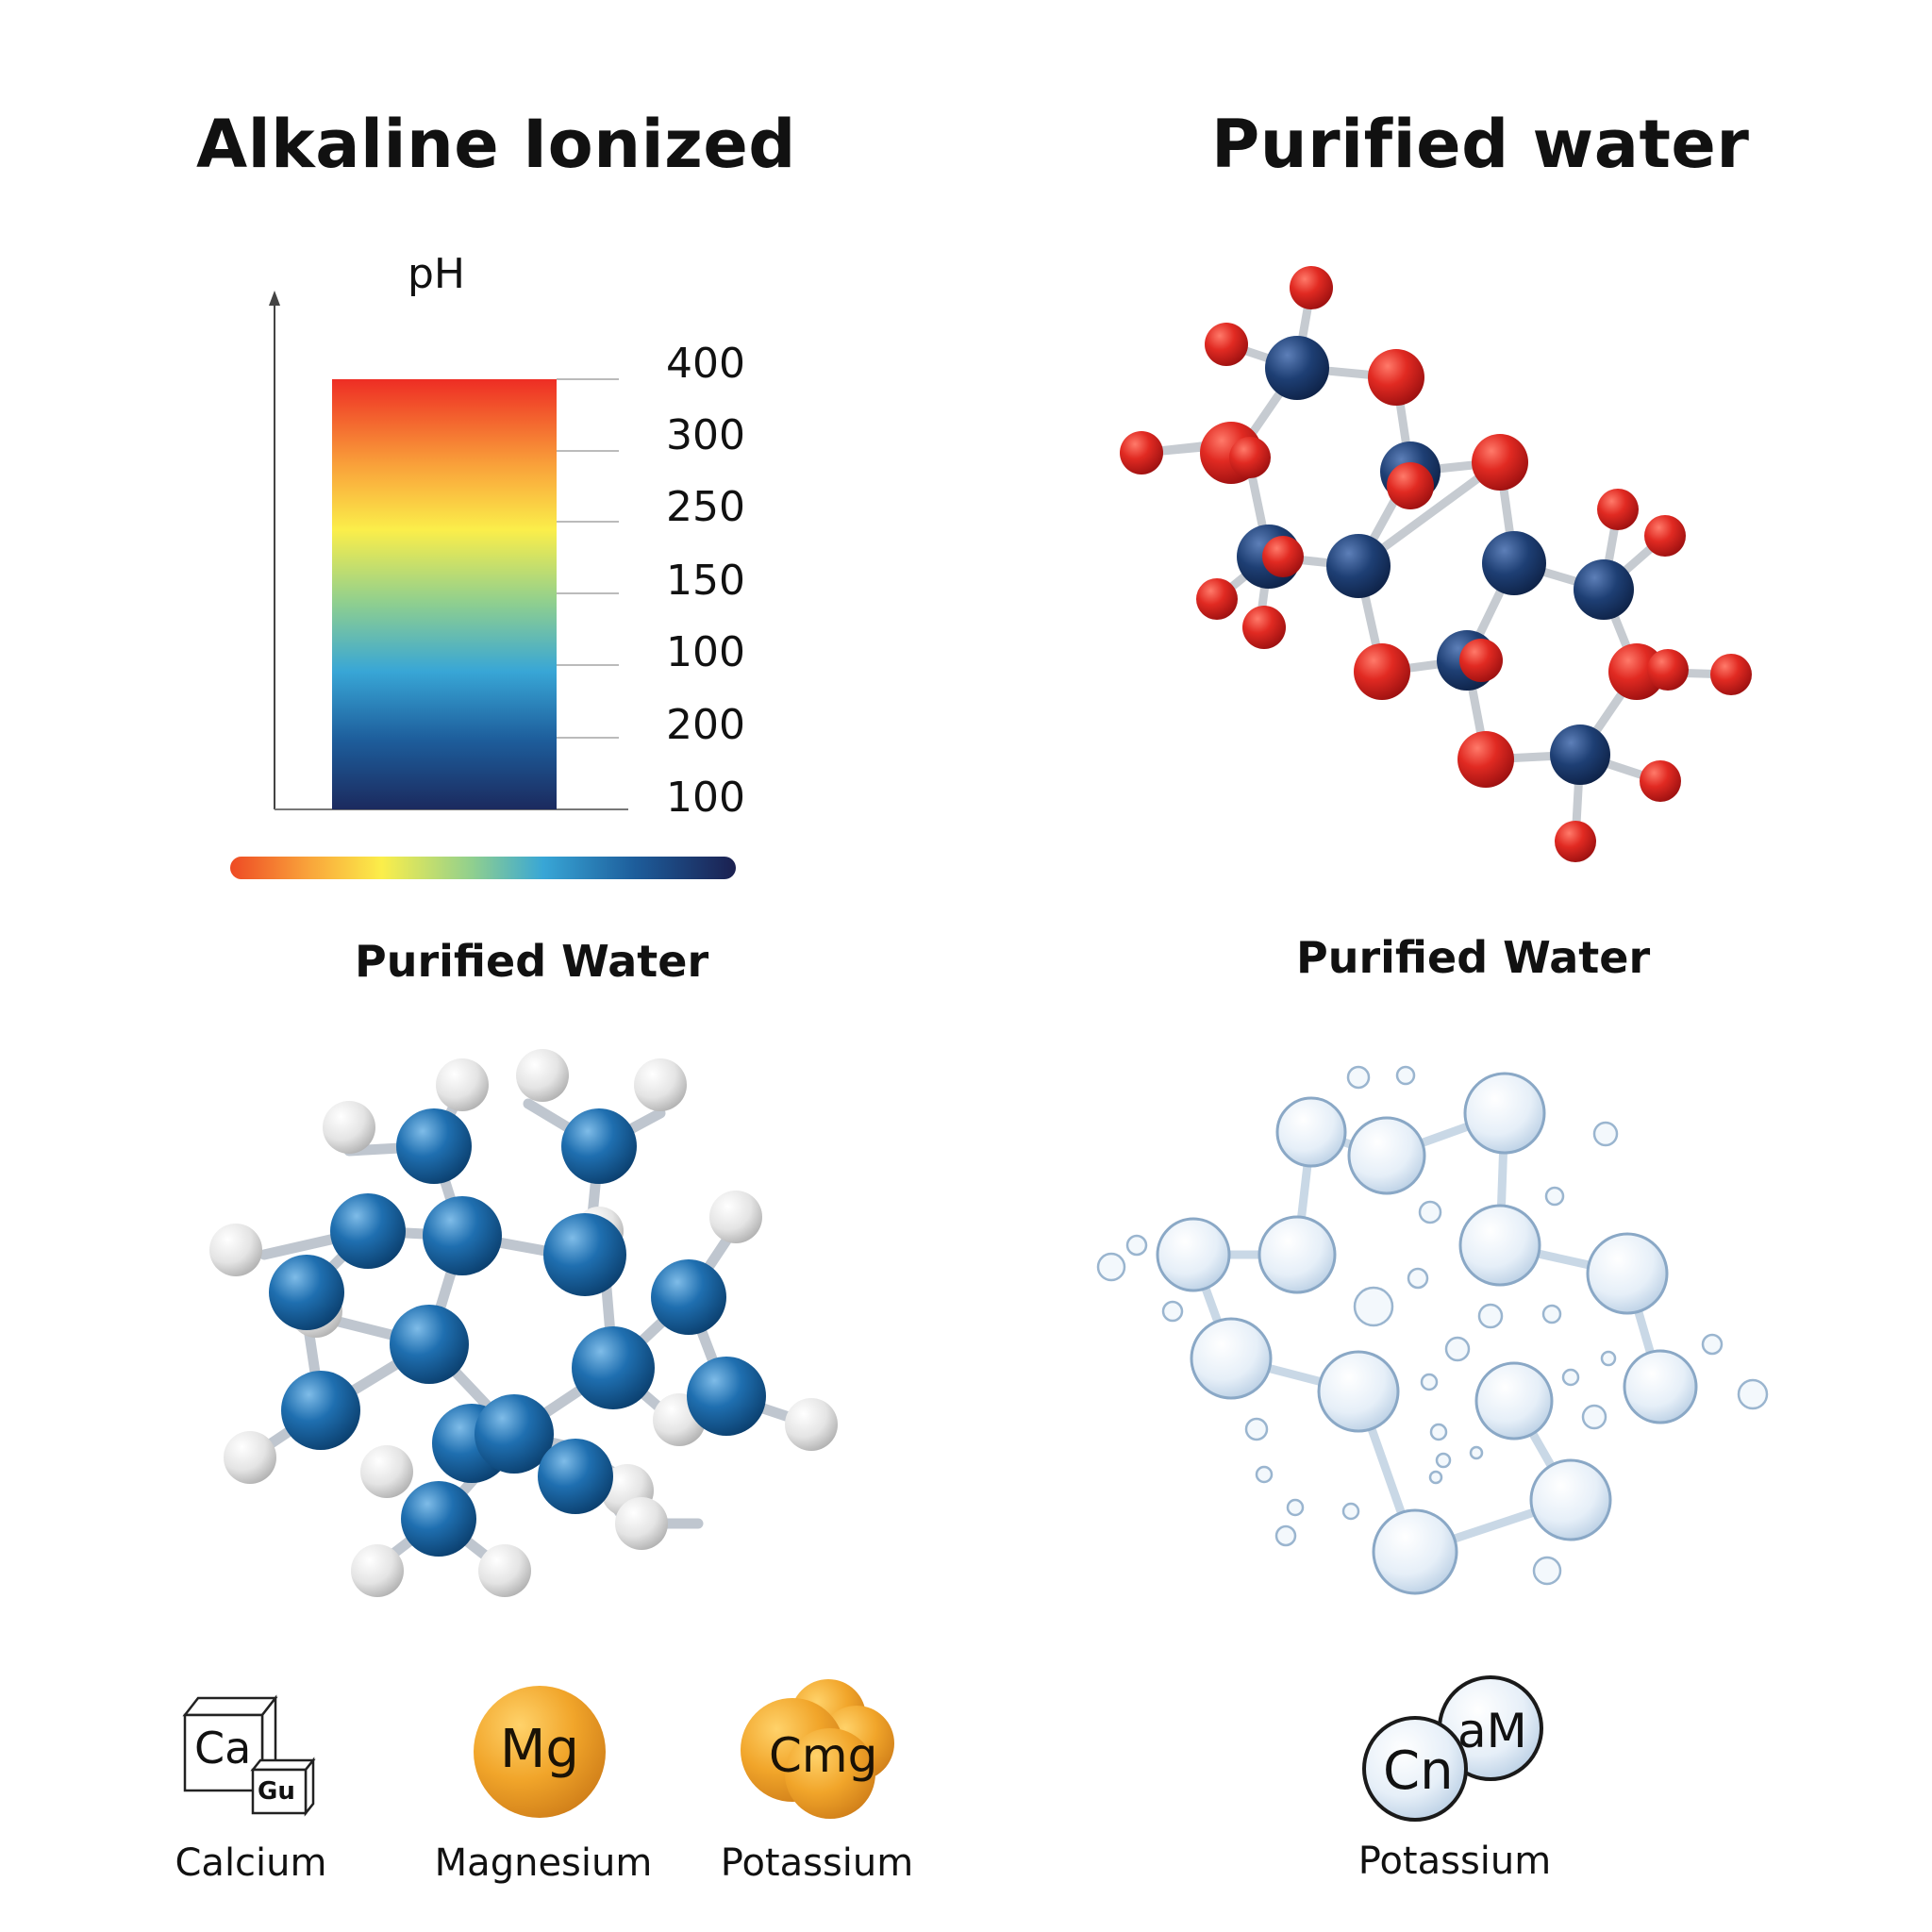  I want to click on calcium-label: Calcium, so click(251, 1863).